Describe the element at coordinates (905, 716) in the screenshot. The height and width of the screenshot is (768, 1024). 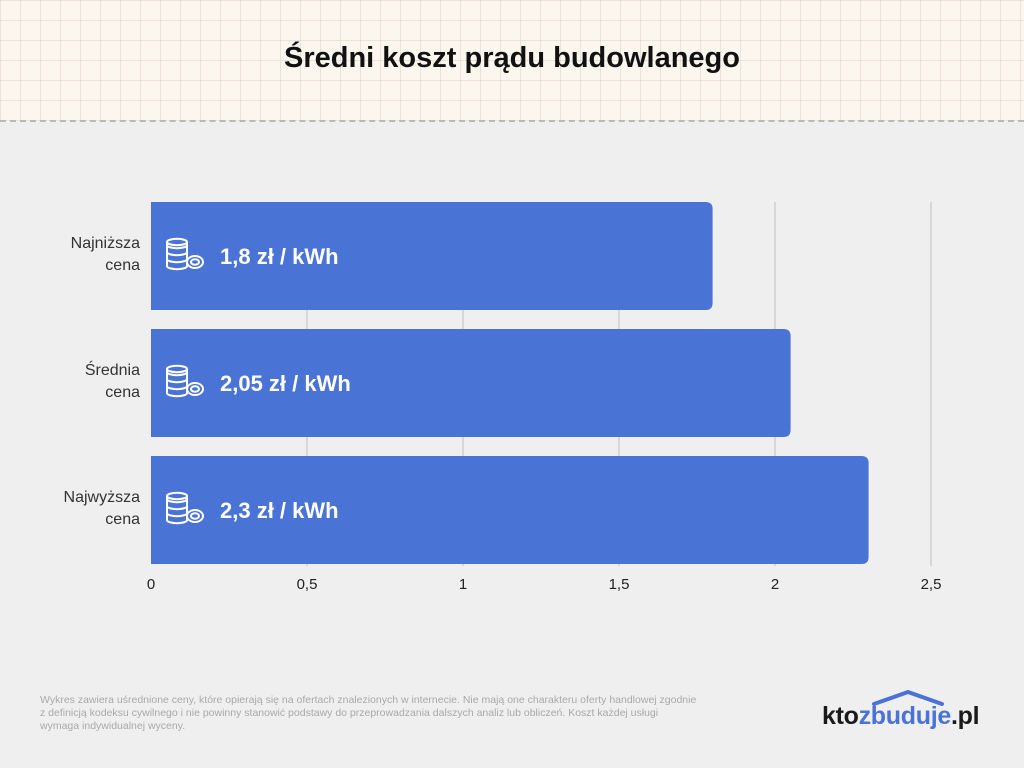
I see `logo-part-zbuduje: zbuduje` at that location.